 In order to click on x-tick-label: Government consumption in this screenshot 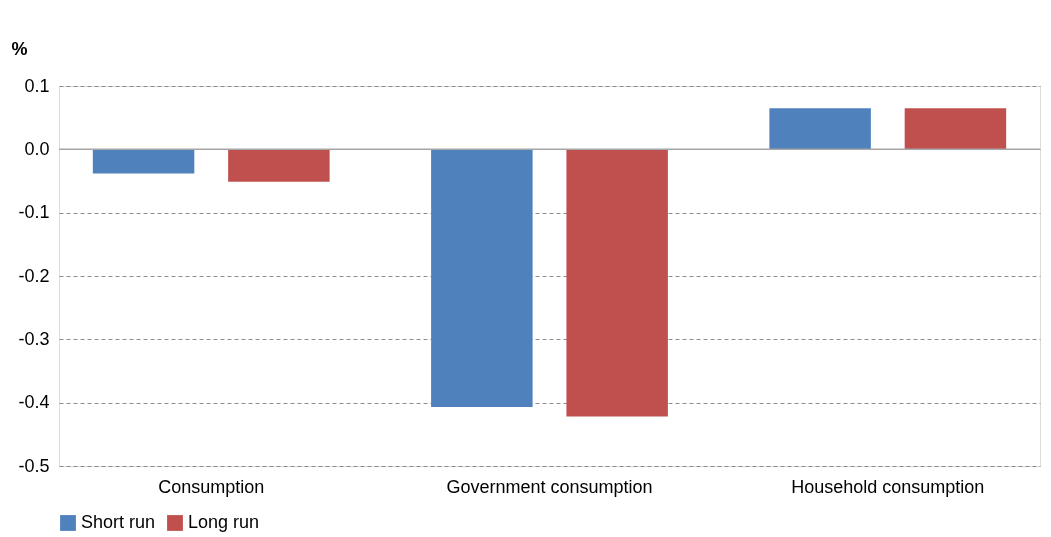, I will do `click(549, 486)`.